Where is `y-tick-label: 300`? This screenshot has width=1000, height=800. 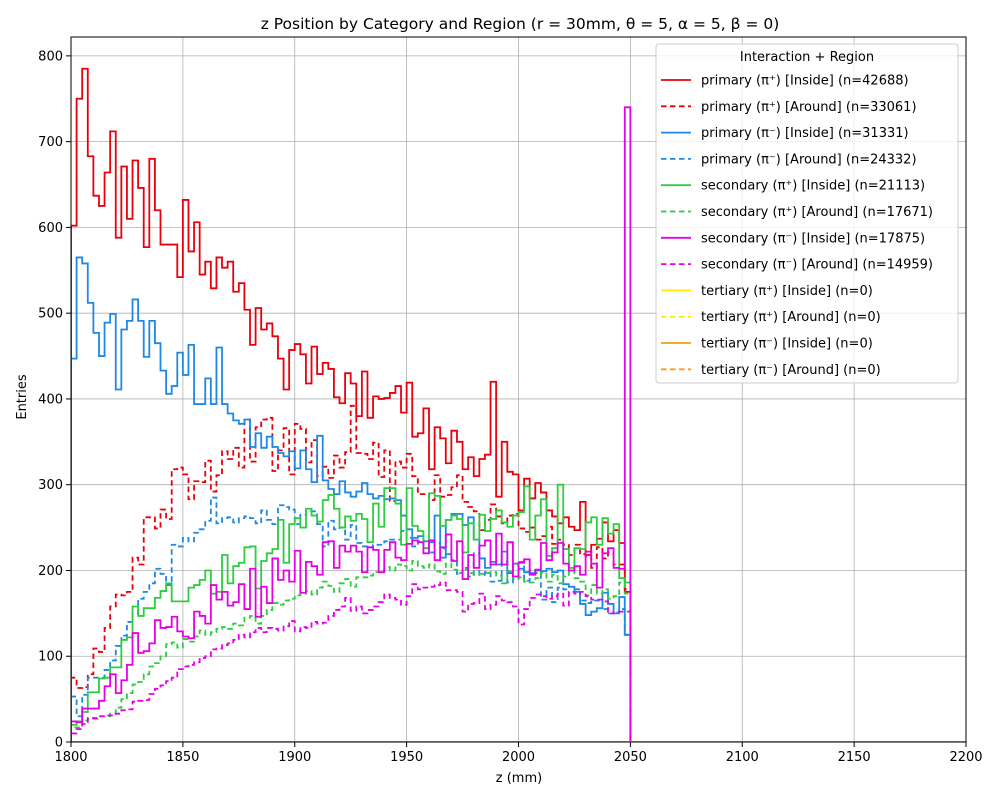
y-tick-label: 300 is located at coordinates (50, 485).